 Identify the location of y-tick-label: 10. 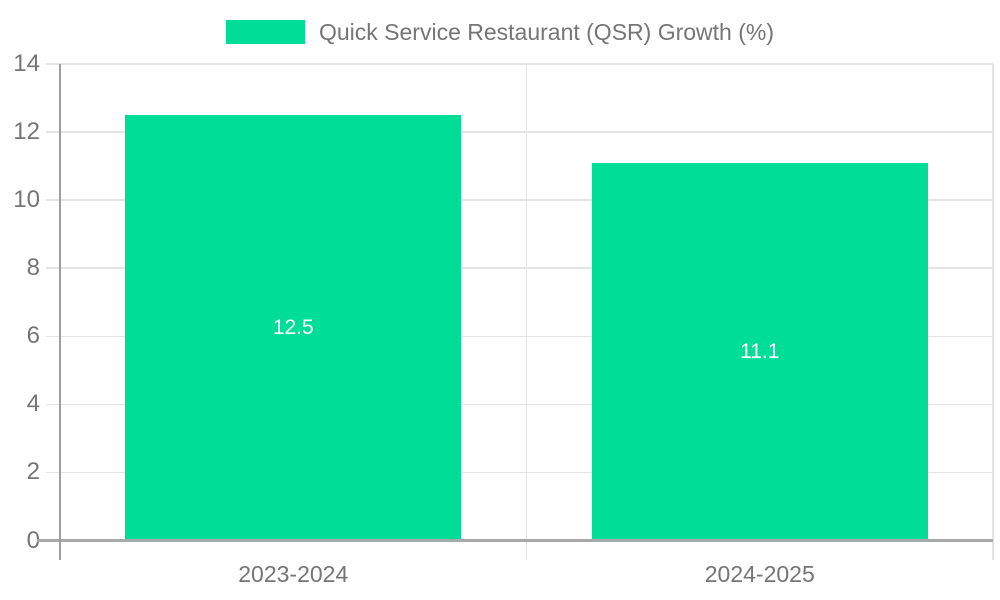
(26, 200).